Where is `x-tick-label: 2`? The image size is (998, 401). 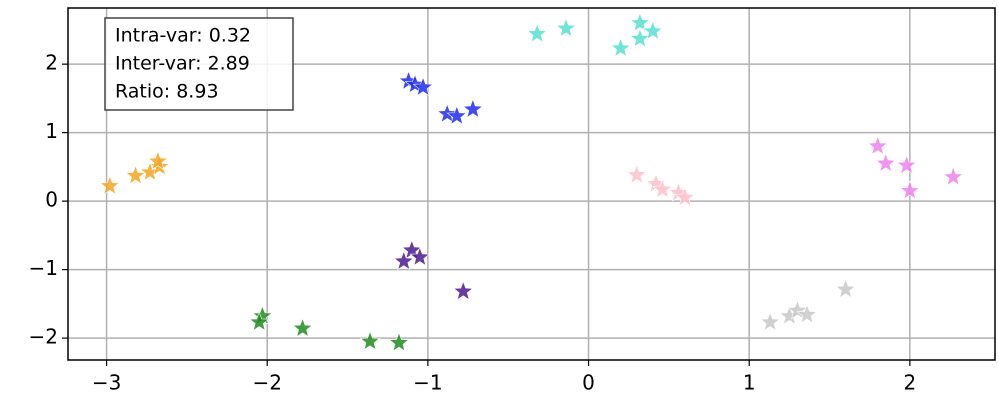
x-tick-label: 2 is located at coordinates (909, 383).